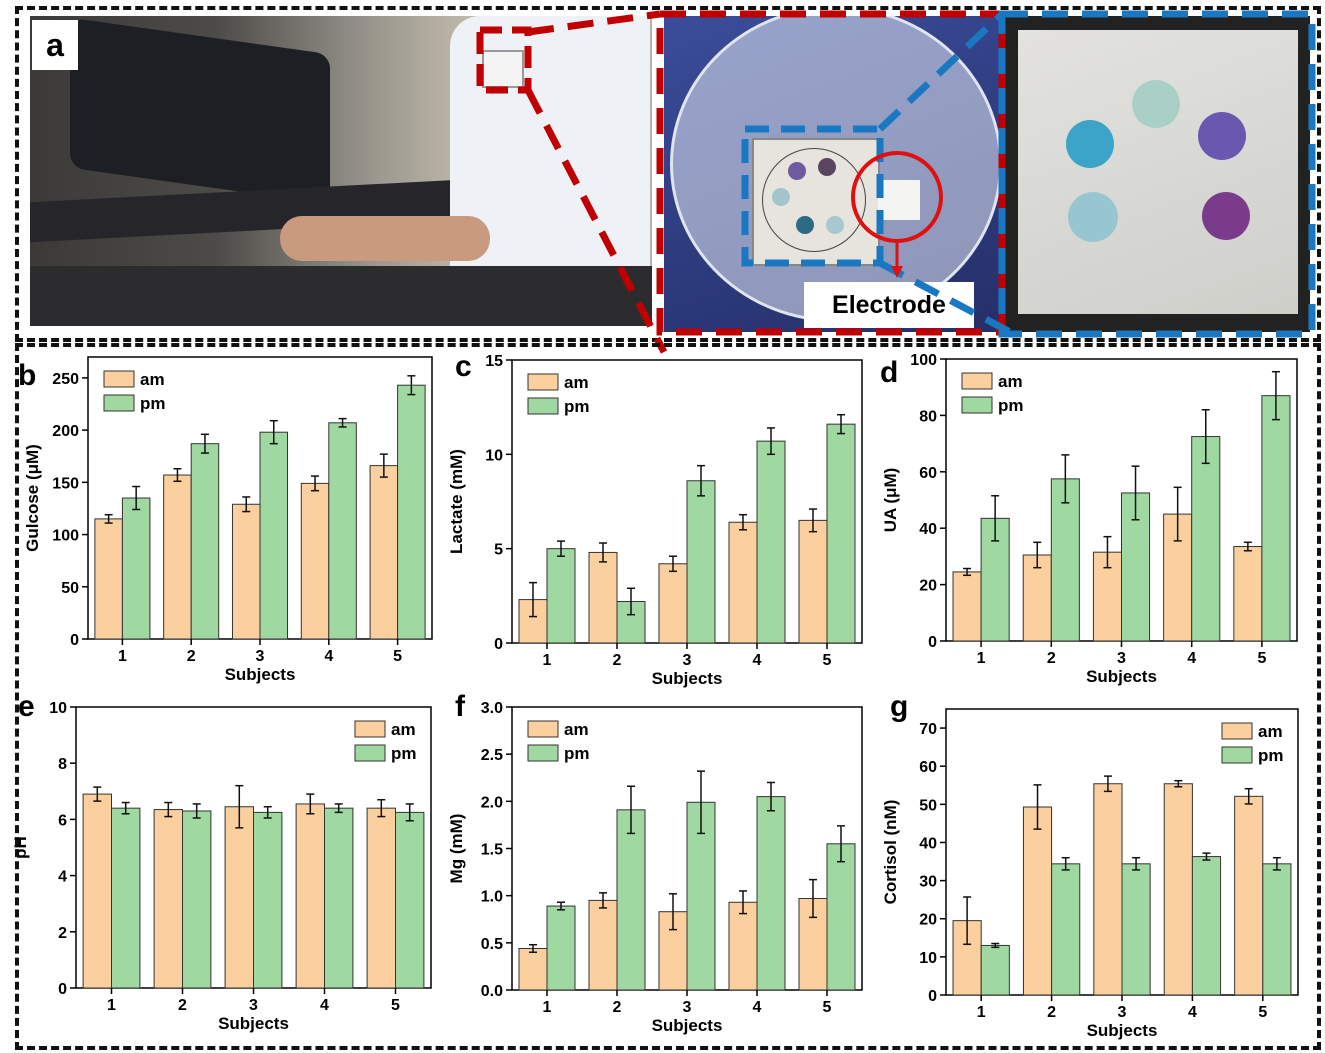 The image size is (1325, 1053). Describe the element at coordinates (928, 416) in the screenshot. I see `chart-d-y-tick-label: 80` at that location.